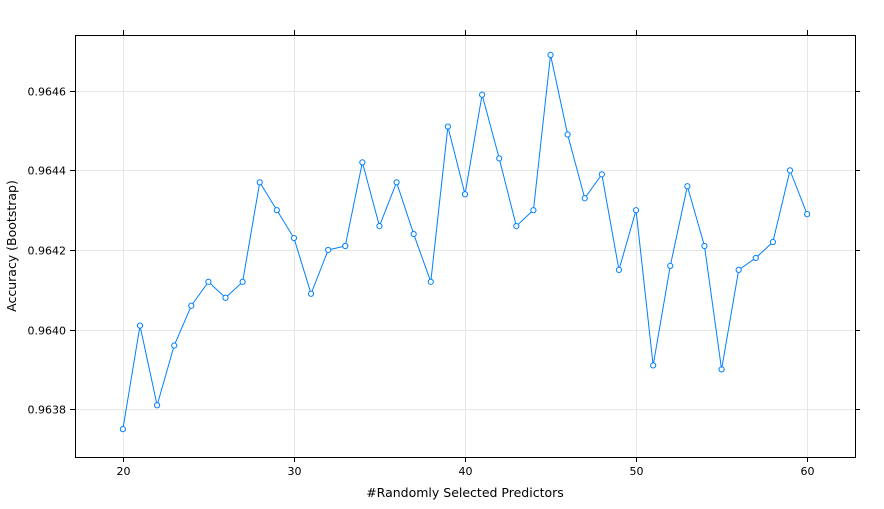 The image size is (884, 509). Describe the element at coordinates (47, 251) in the screenshot. I see `y-tick-label: 0.9642` at that location.